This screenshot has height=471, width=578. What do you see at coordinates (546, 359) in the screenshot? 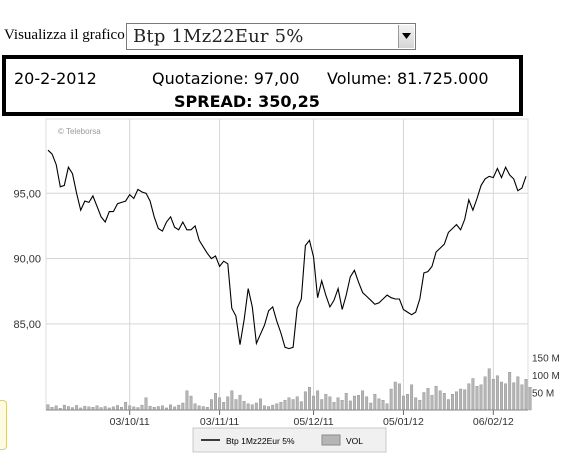
I see `volume-tick-label: 150 M` at bounding box center [546, 359].